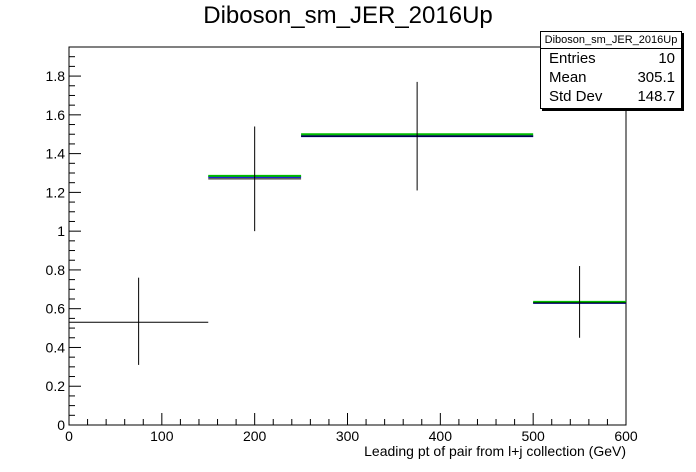 The width and height of the screenshot is (696, 472). What do you see at coordinates (568, 77) in the screenshot?
I see `mean-label: Mean` at bounding box center [568, 77].